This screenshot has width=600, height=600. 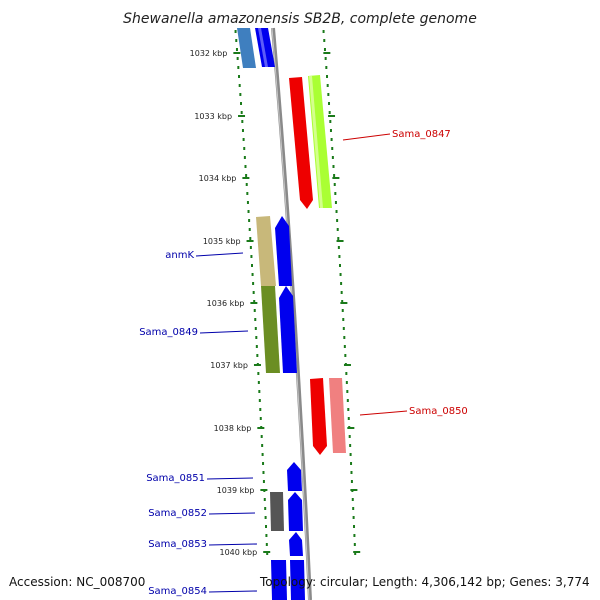 I want to click on gene-label: Sama_0851, so click(x=175, y=478).